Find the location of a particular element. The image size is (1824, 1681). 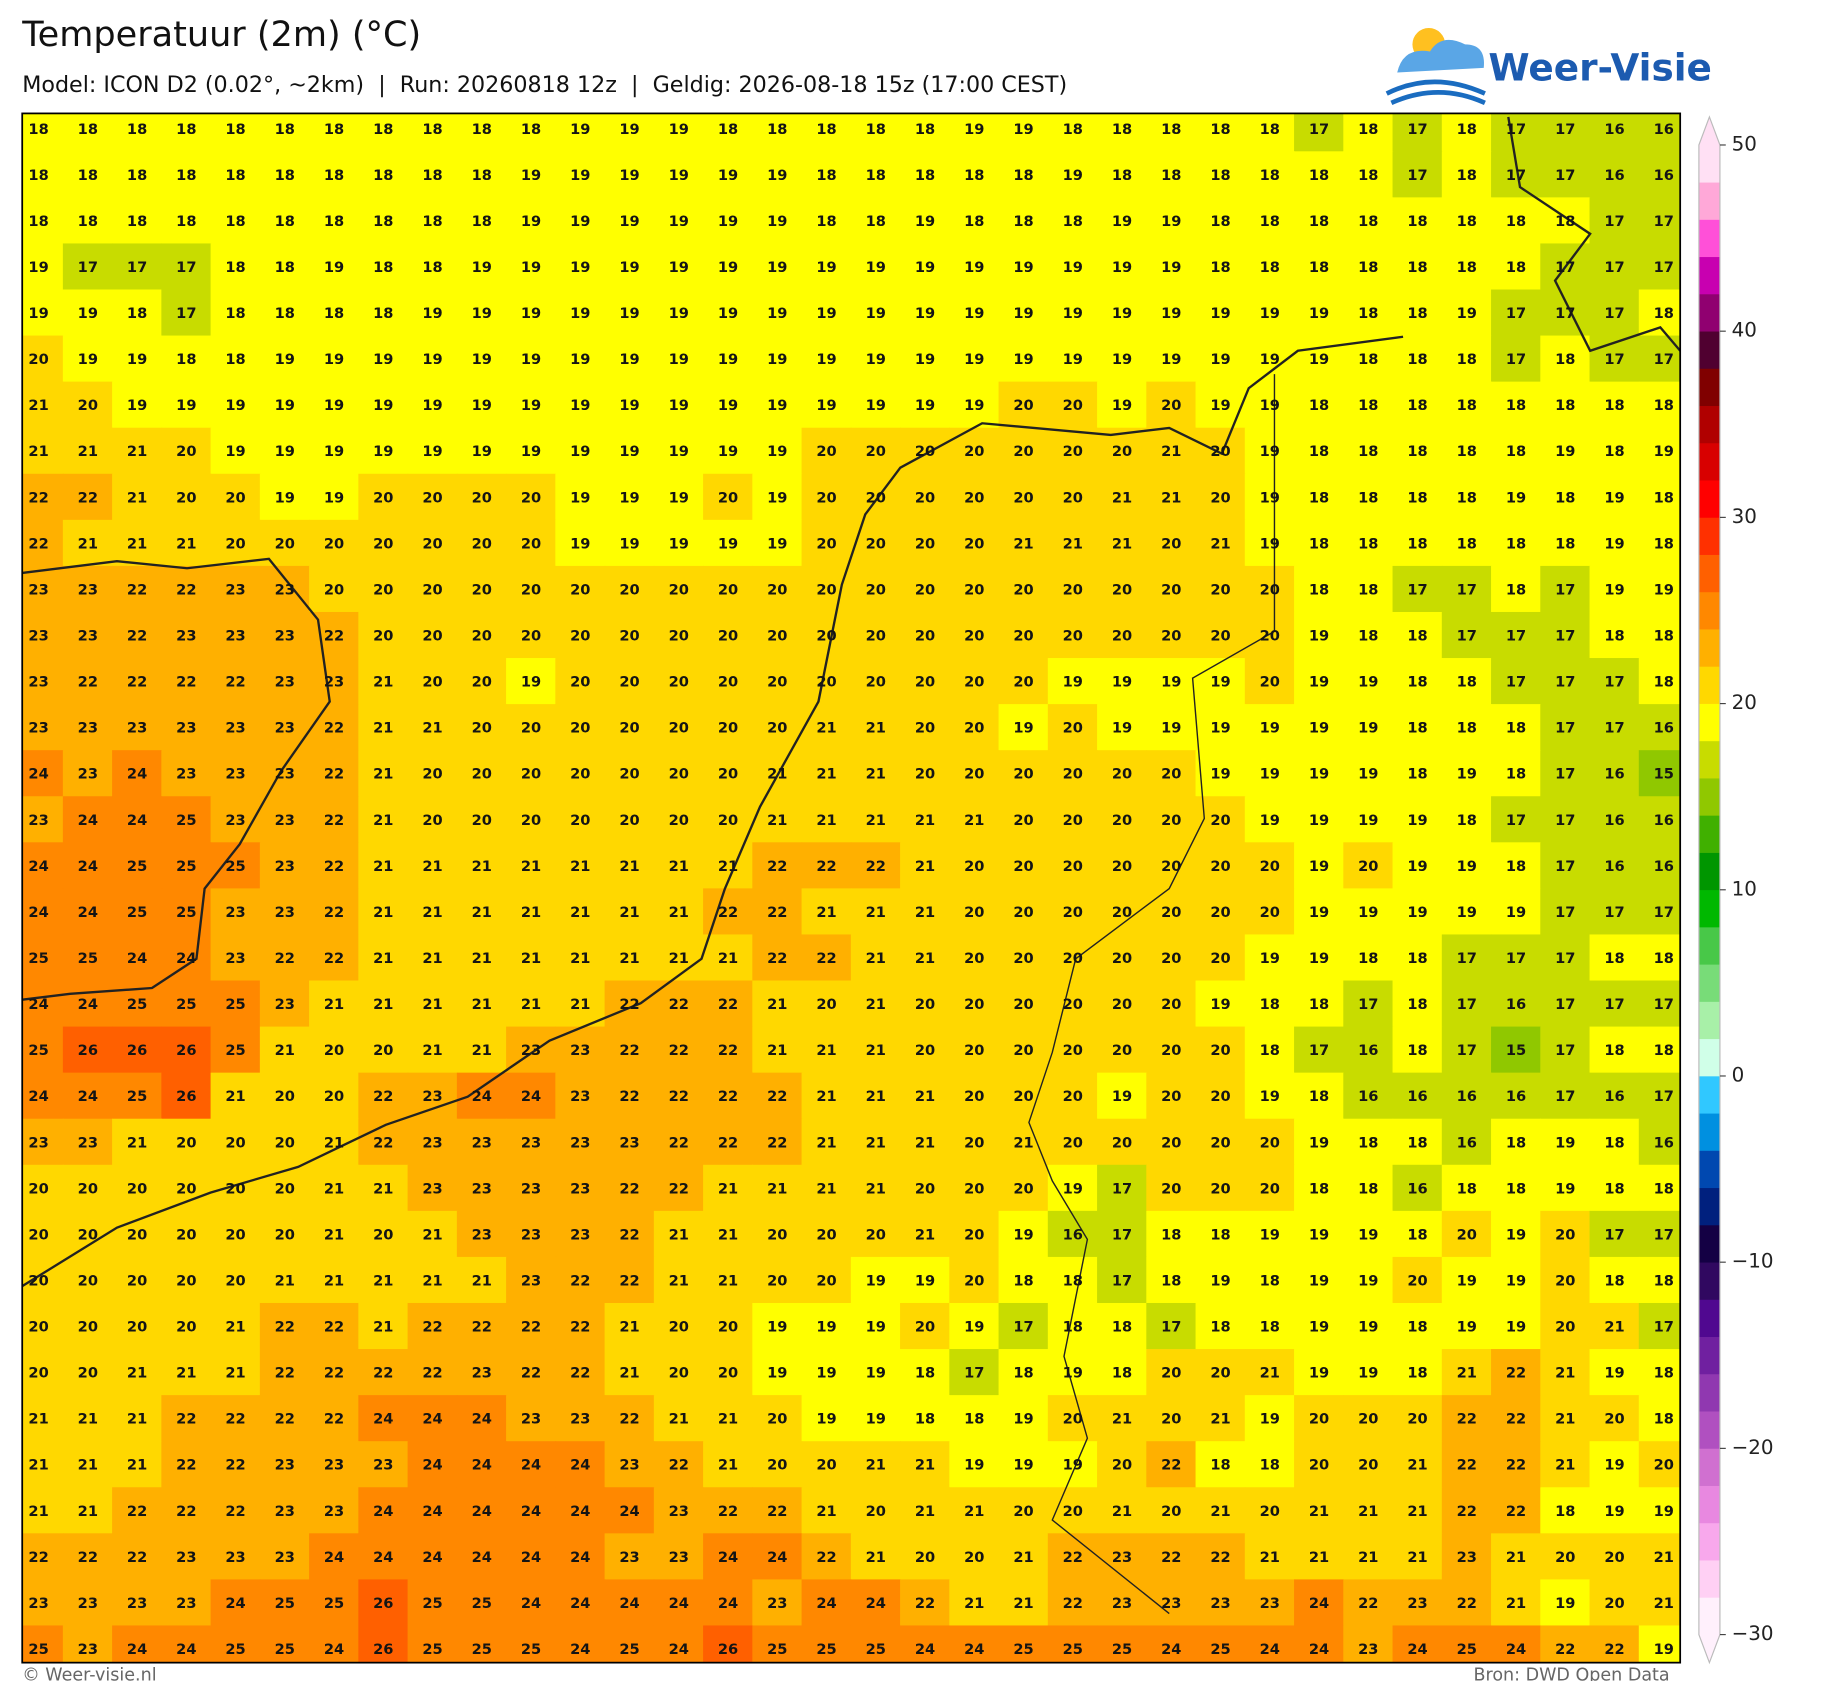

cell-value: 26 is located at coordinates (383, 1603).